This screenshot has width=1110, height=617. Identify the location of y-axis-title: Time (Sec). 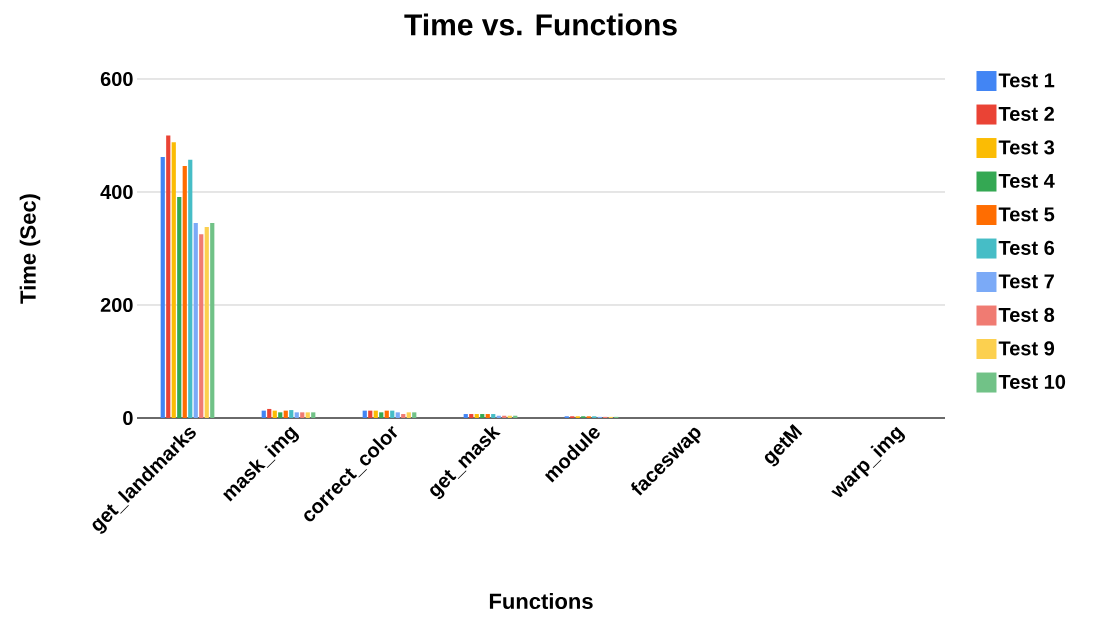
(30, 249).